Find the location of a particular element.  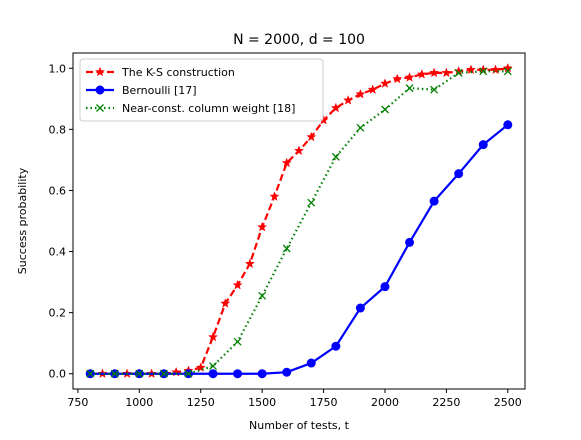

x-tick-label: 2500 is located at coordinates (508, 402).